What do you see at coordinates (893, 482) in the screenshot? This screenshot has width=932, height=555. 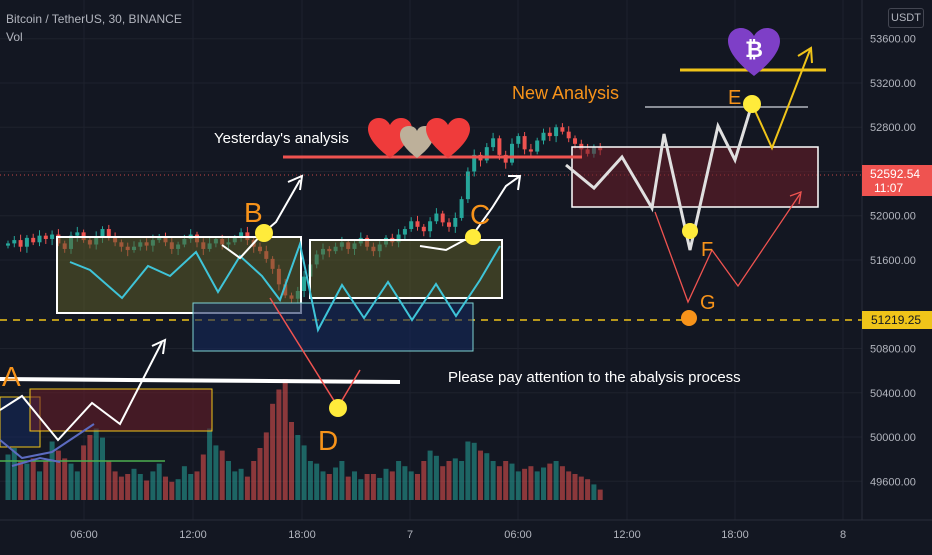 I see `y-tick-label: 49600.00` at bounding box center [893, 482].